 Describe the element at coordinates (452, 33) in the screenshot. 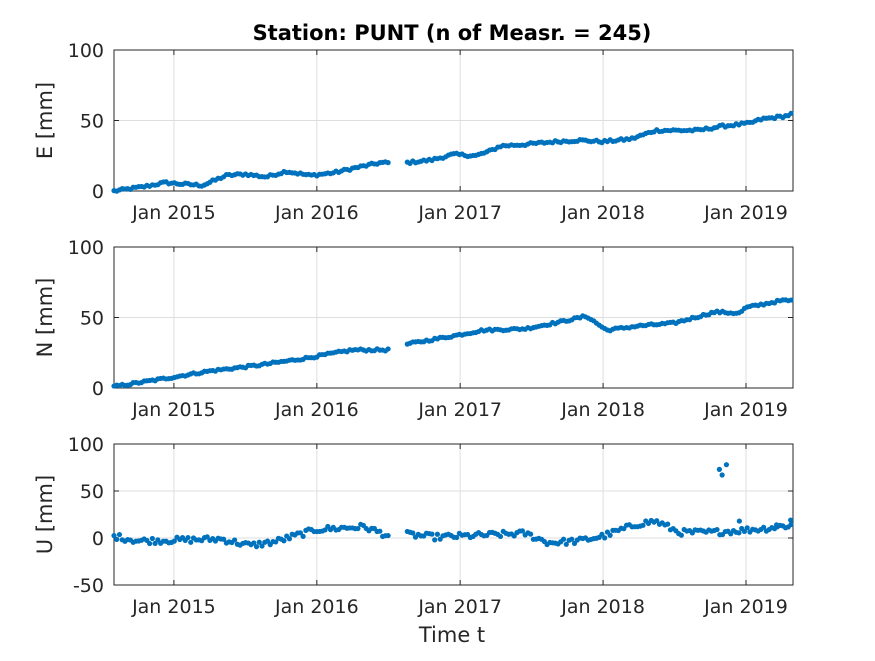

I see `chart-title: Station: PUNT (n of Measr. = 245)` at that location.